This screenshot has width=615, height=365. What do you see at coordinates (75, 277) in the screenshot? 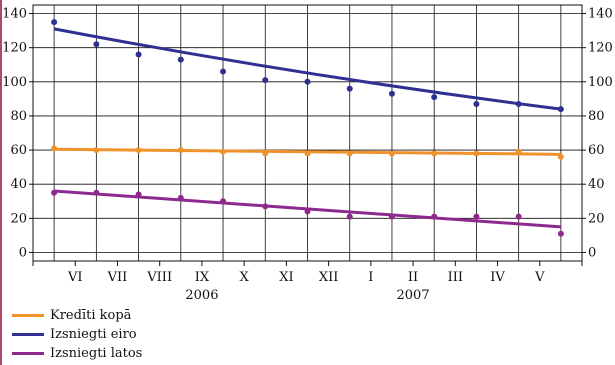
I see `x-tick-label: VI` at bounding box center [75, 277].